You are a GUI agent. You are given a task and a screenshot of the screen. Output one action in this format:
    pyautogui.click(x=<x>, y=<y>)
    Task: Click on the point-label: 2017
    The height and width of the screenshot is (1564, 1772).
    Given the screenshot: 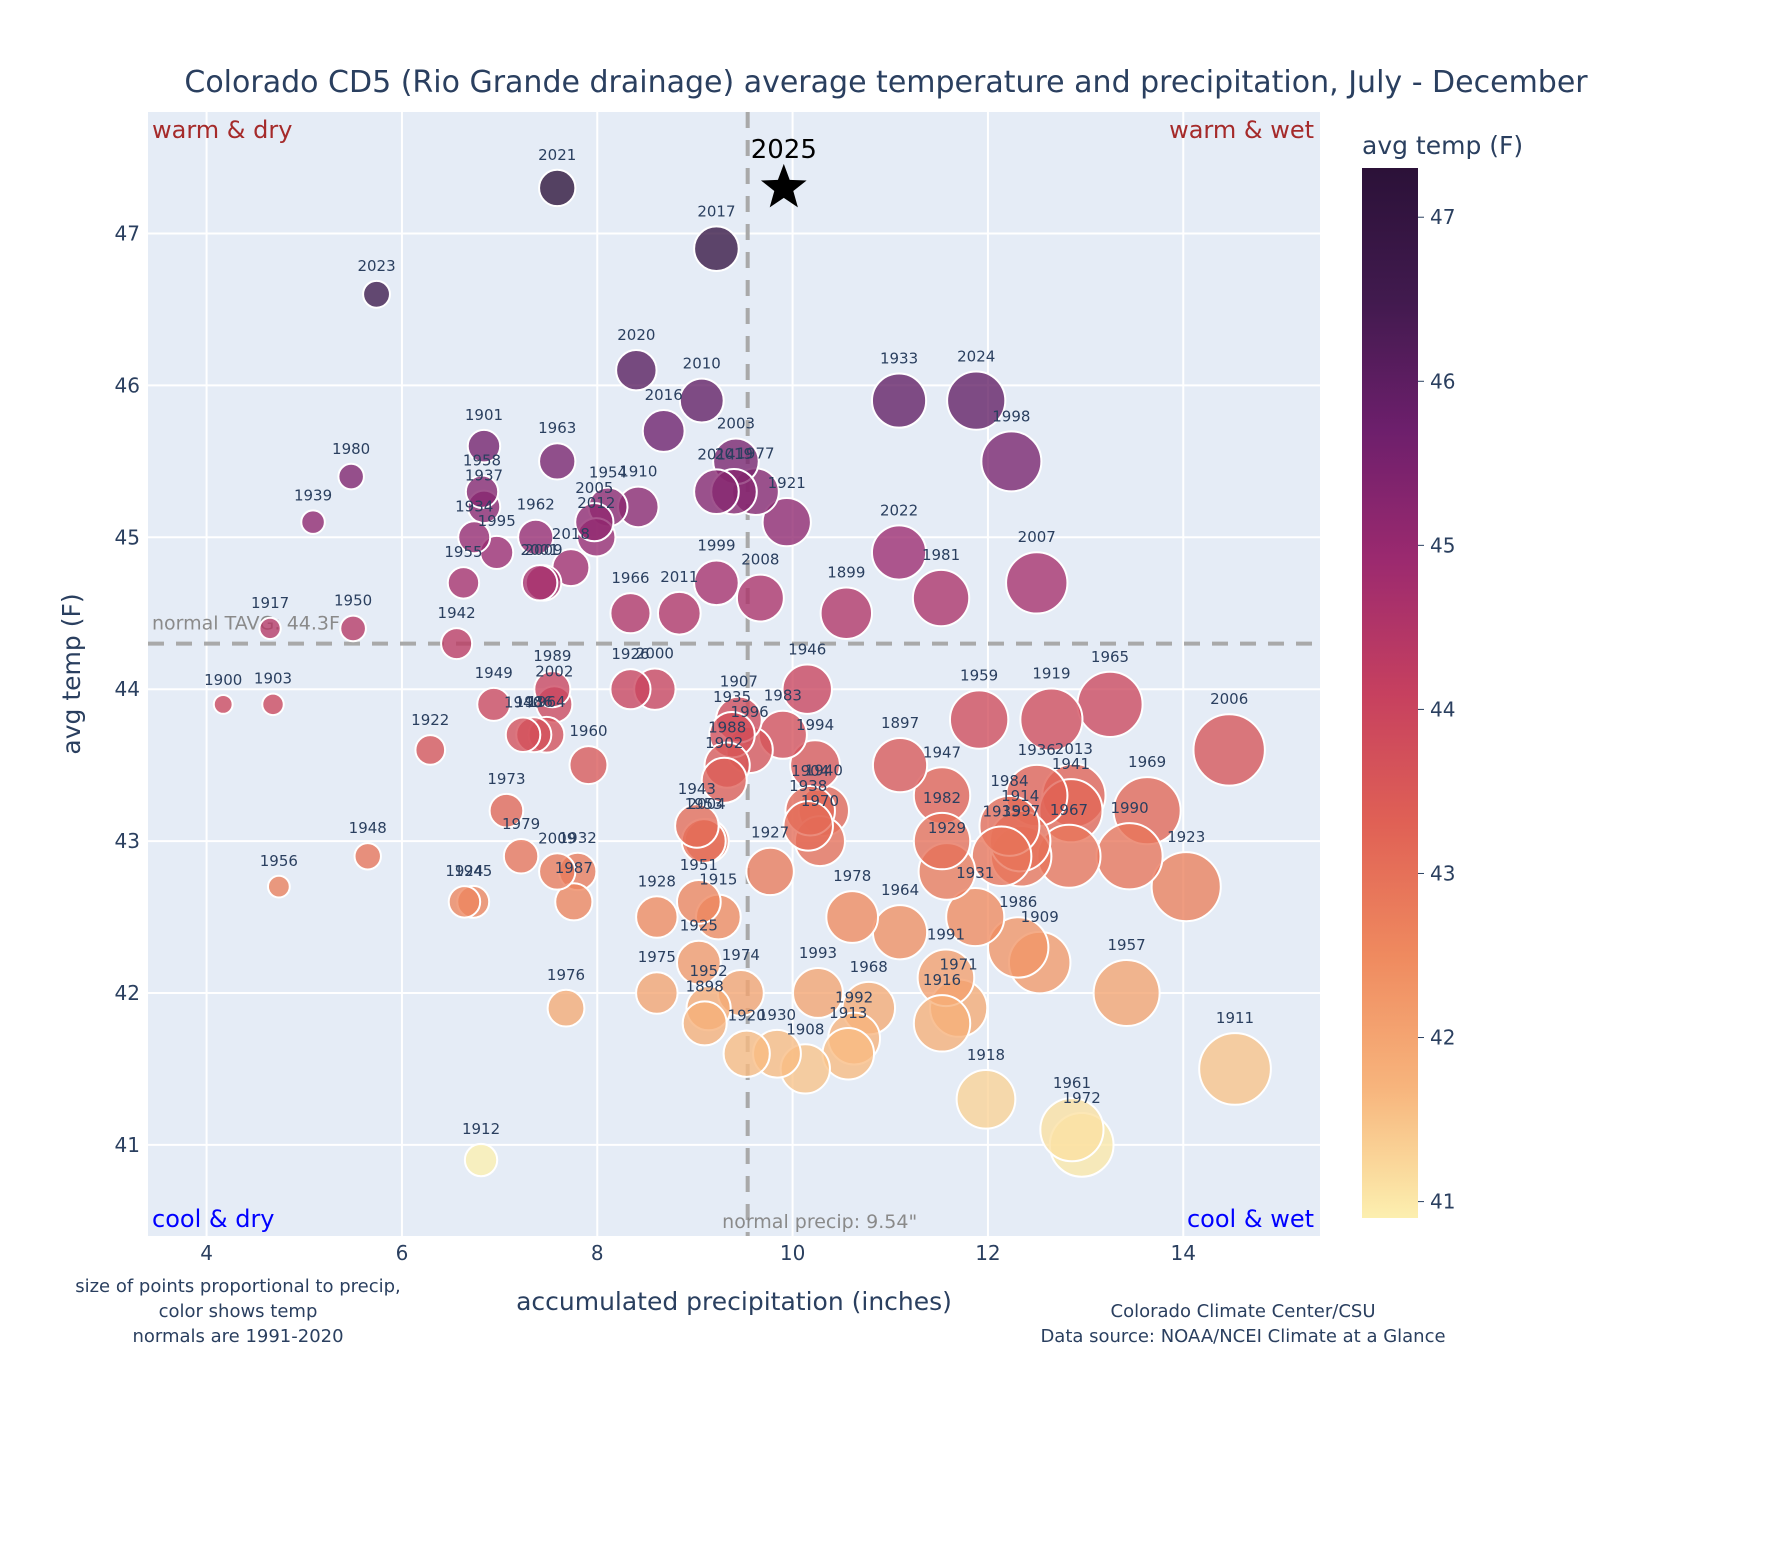 What is the action you would take?
    pyautogui.click(x=716, y=211)
    